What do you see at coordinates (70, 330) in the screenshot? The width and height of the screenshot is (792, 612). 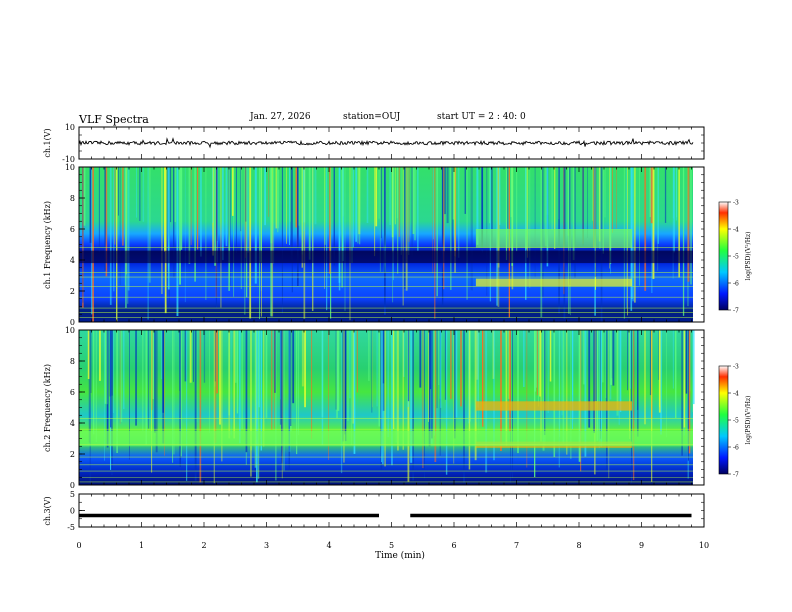 I see `y-tick-label: 10` at bounding box center [70, 330].